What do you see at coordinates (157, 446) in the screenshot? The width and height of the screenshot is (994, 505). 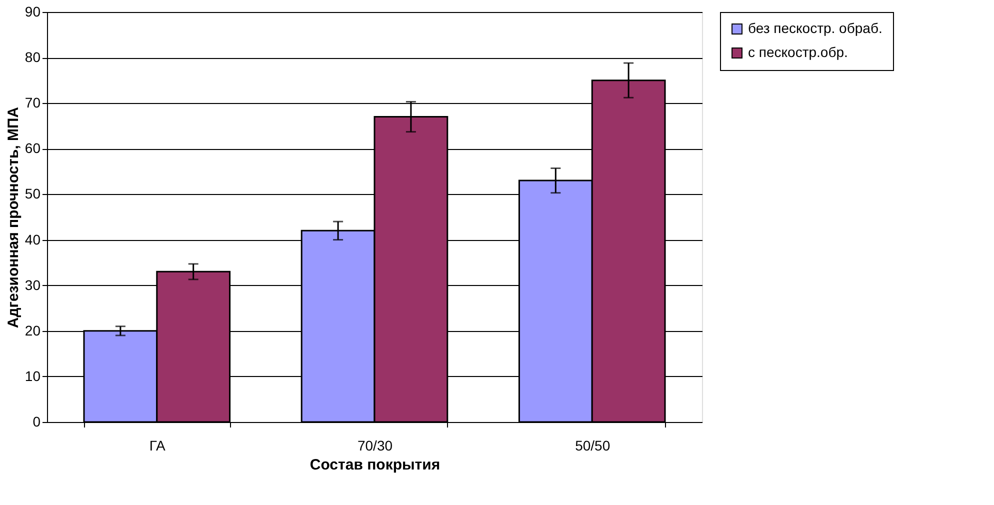 I see `x-tick-label: ГА` at bounding box center [157, 446].